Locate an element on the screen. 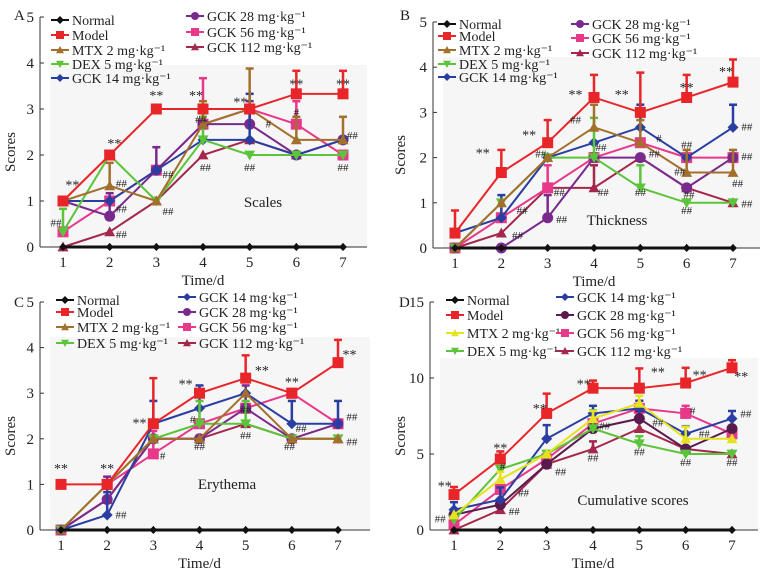  legend-item: GCK 56 mg·kg⁻¹ is located at coordinates (616, 334).